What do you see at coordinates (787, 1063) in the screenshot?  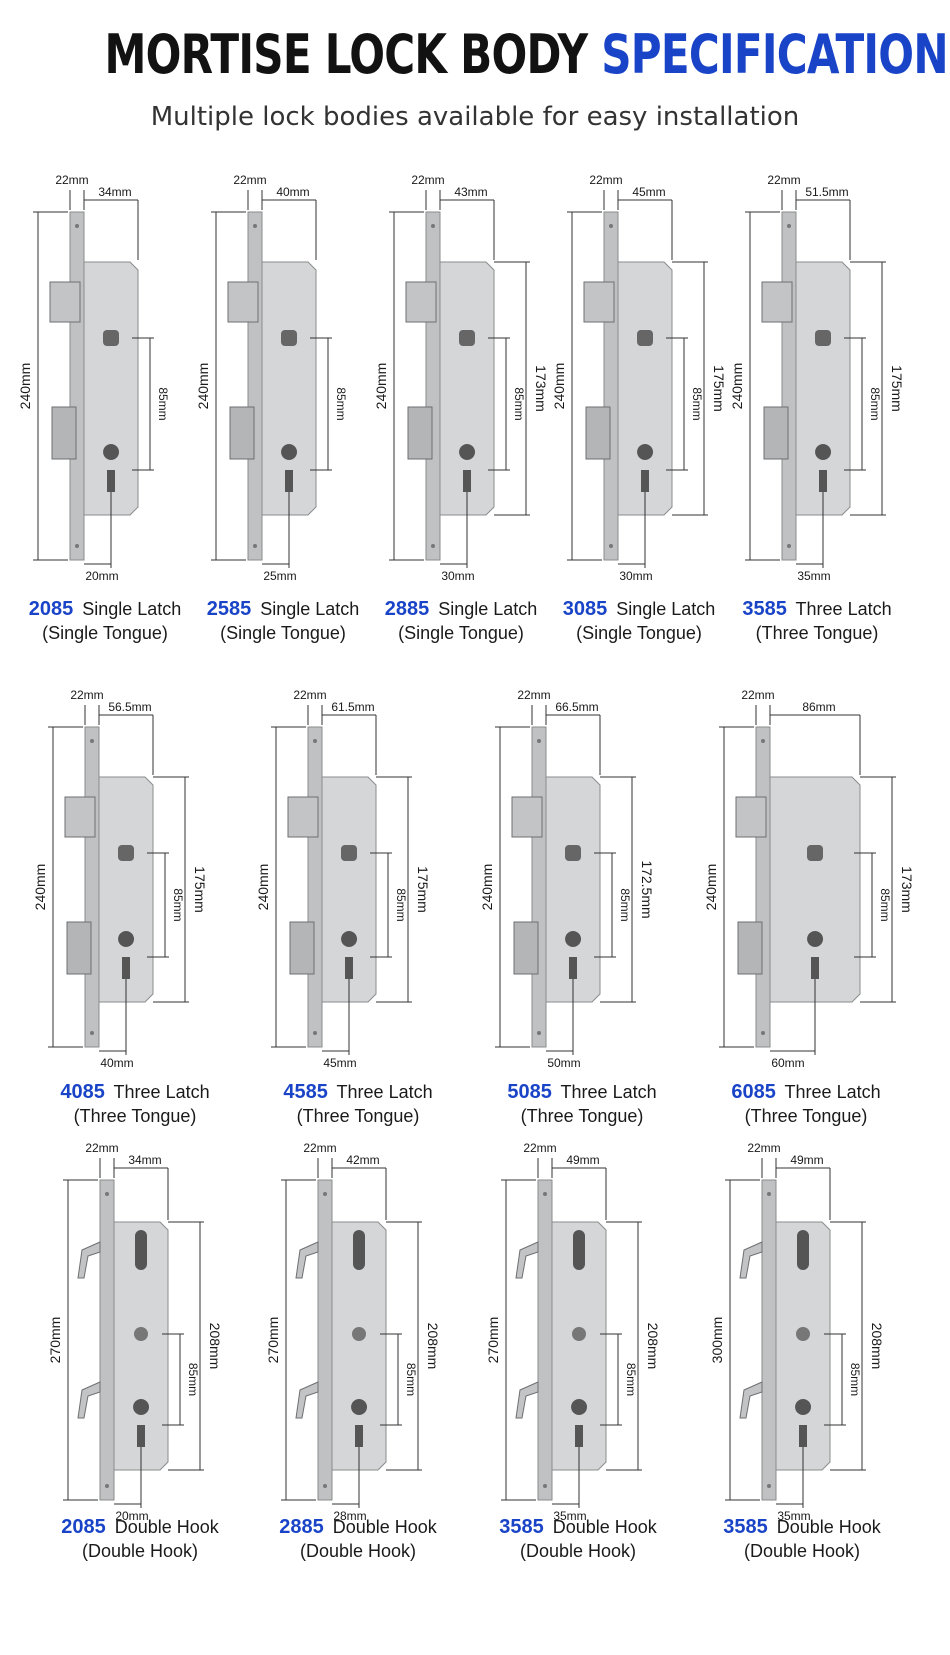 I see `bottom-dim-label: 60mm` at bounding box center [787, 1063].